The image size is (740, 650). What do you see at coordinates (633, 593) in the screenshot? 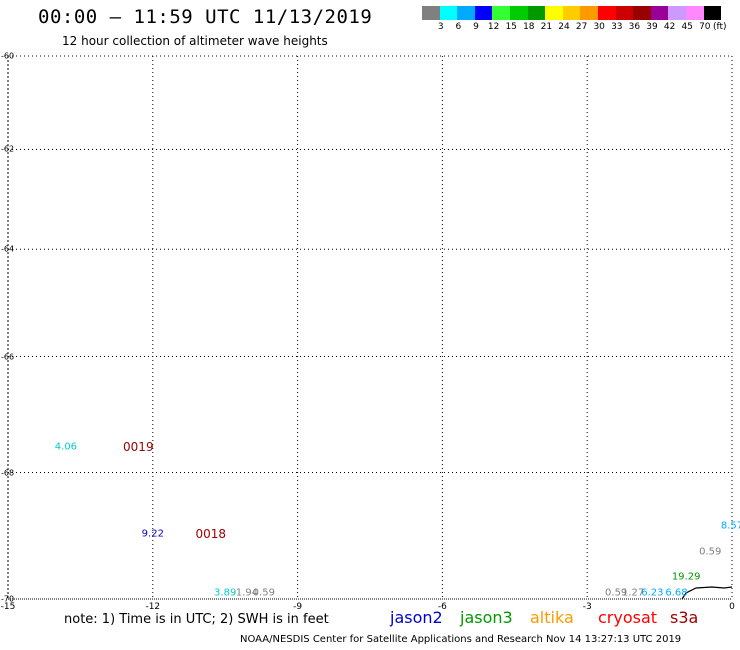
I see `wave-height-value: 1.27` at bounding box center [633, 593].